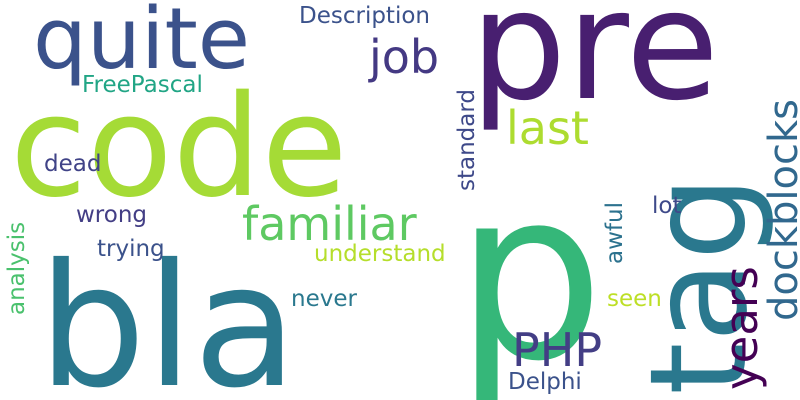  Describe the element at coordinates (329, 224) in the screenshot. I see `word-familiar: familiar` at that location.